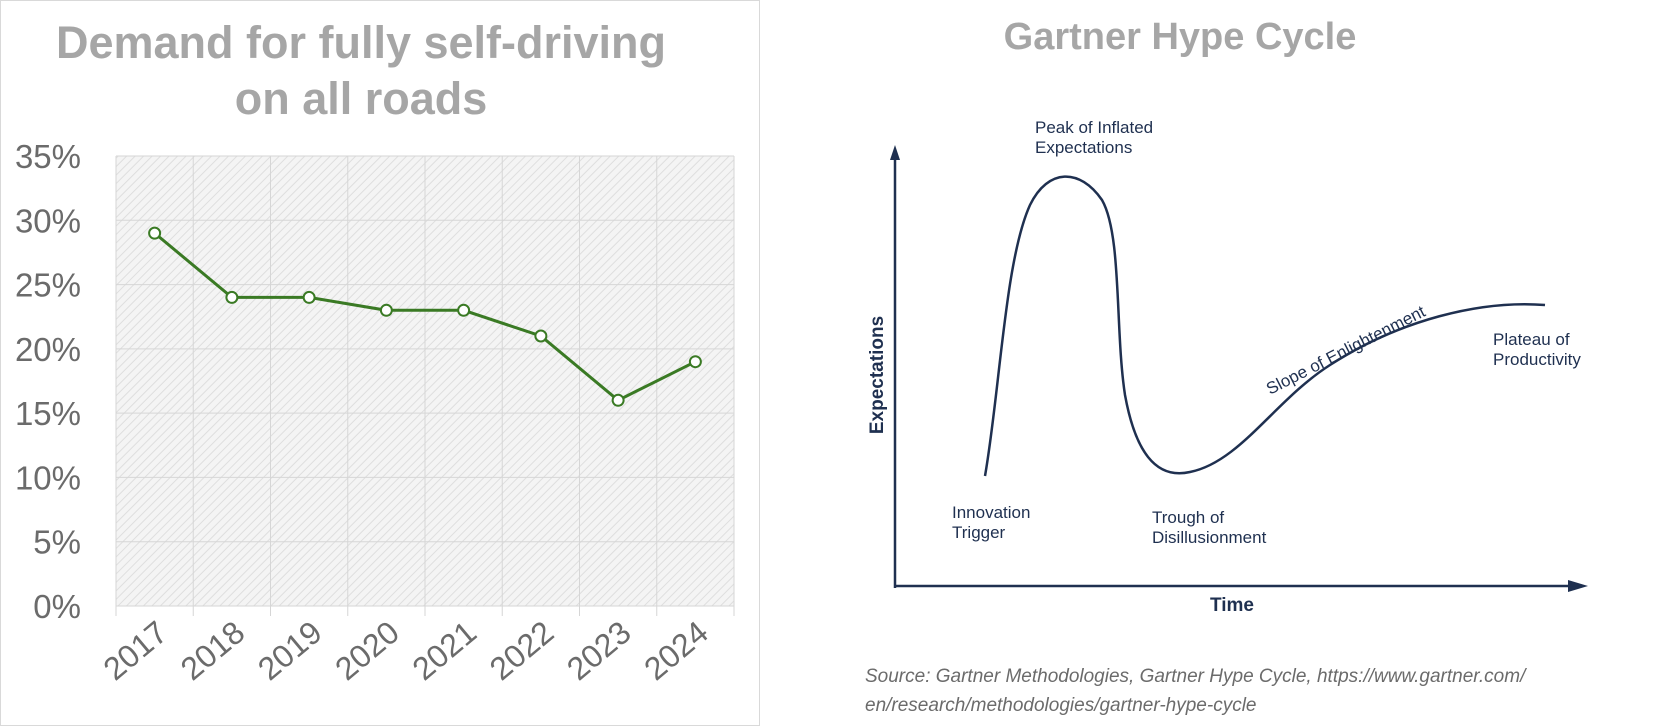 Image resolution: width=1680 pixels, height=726 pixels. I want to click on hype-cycle-title: Gartner Hype Cycle, so click(1180, 37).